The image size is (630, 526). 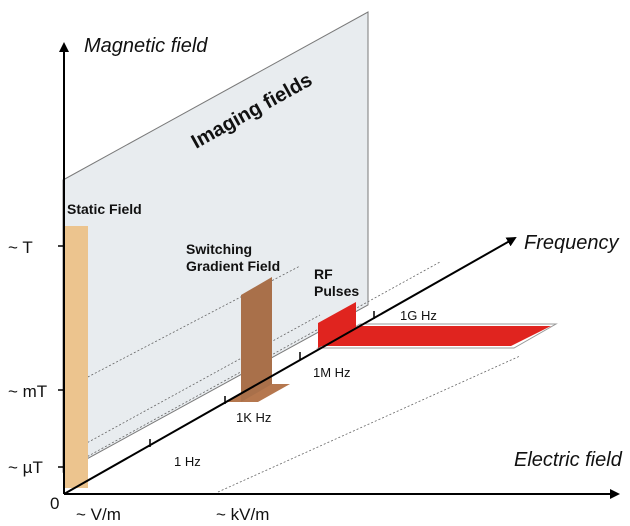 What do you see at coordinates (242, 514) in the screenshot?
I see `kilovolt-per-meter-tick-label: ~ kV/m` at bounding box center [242, 514].